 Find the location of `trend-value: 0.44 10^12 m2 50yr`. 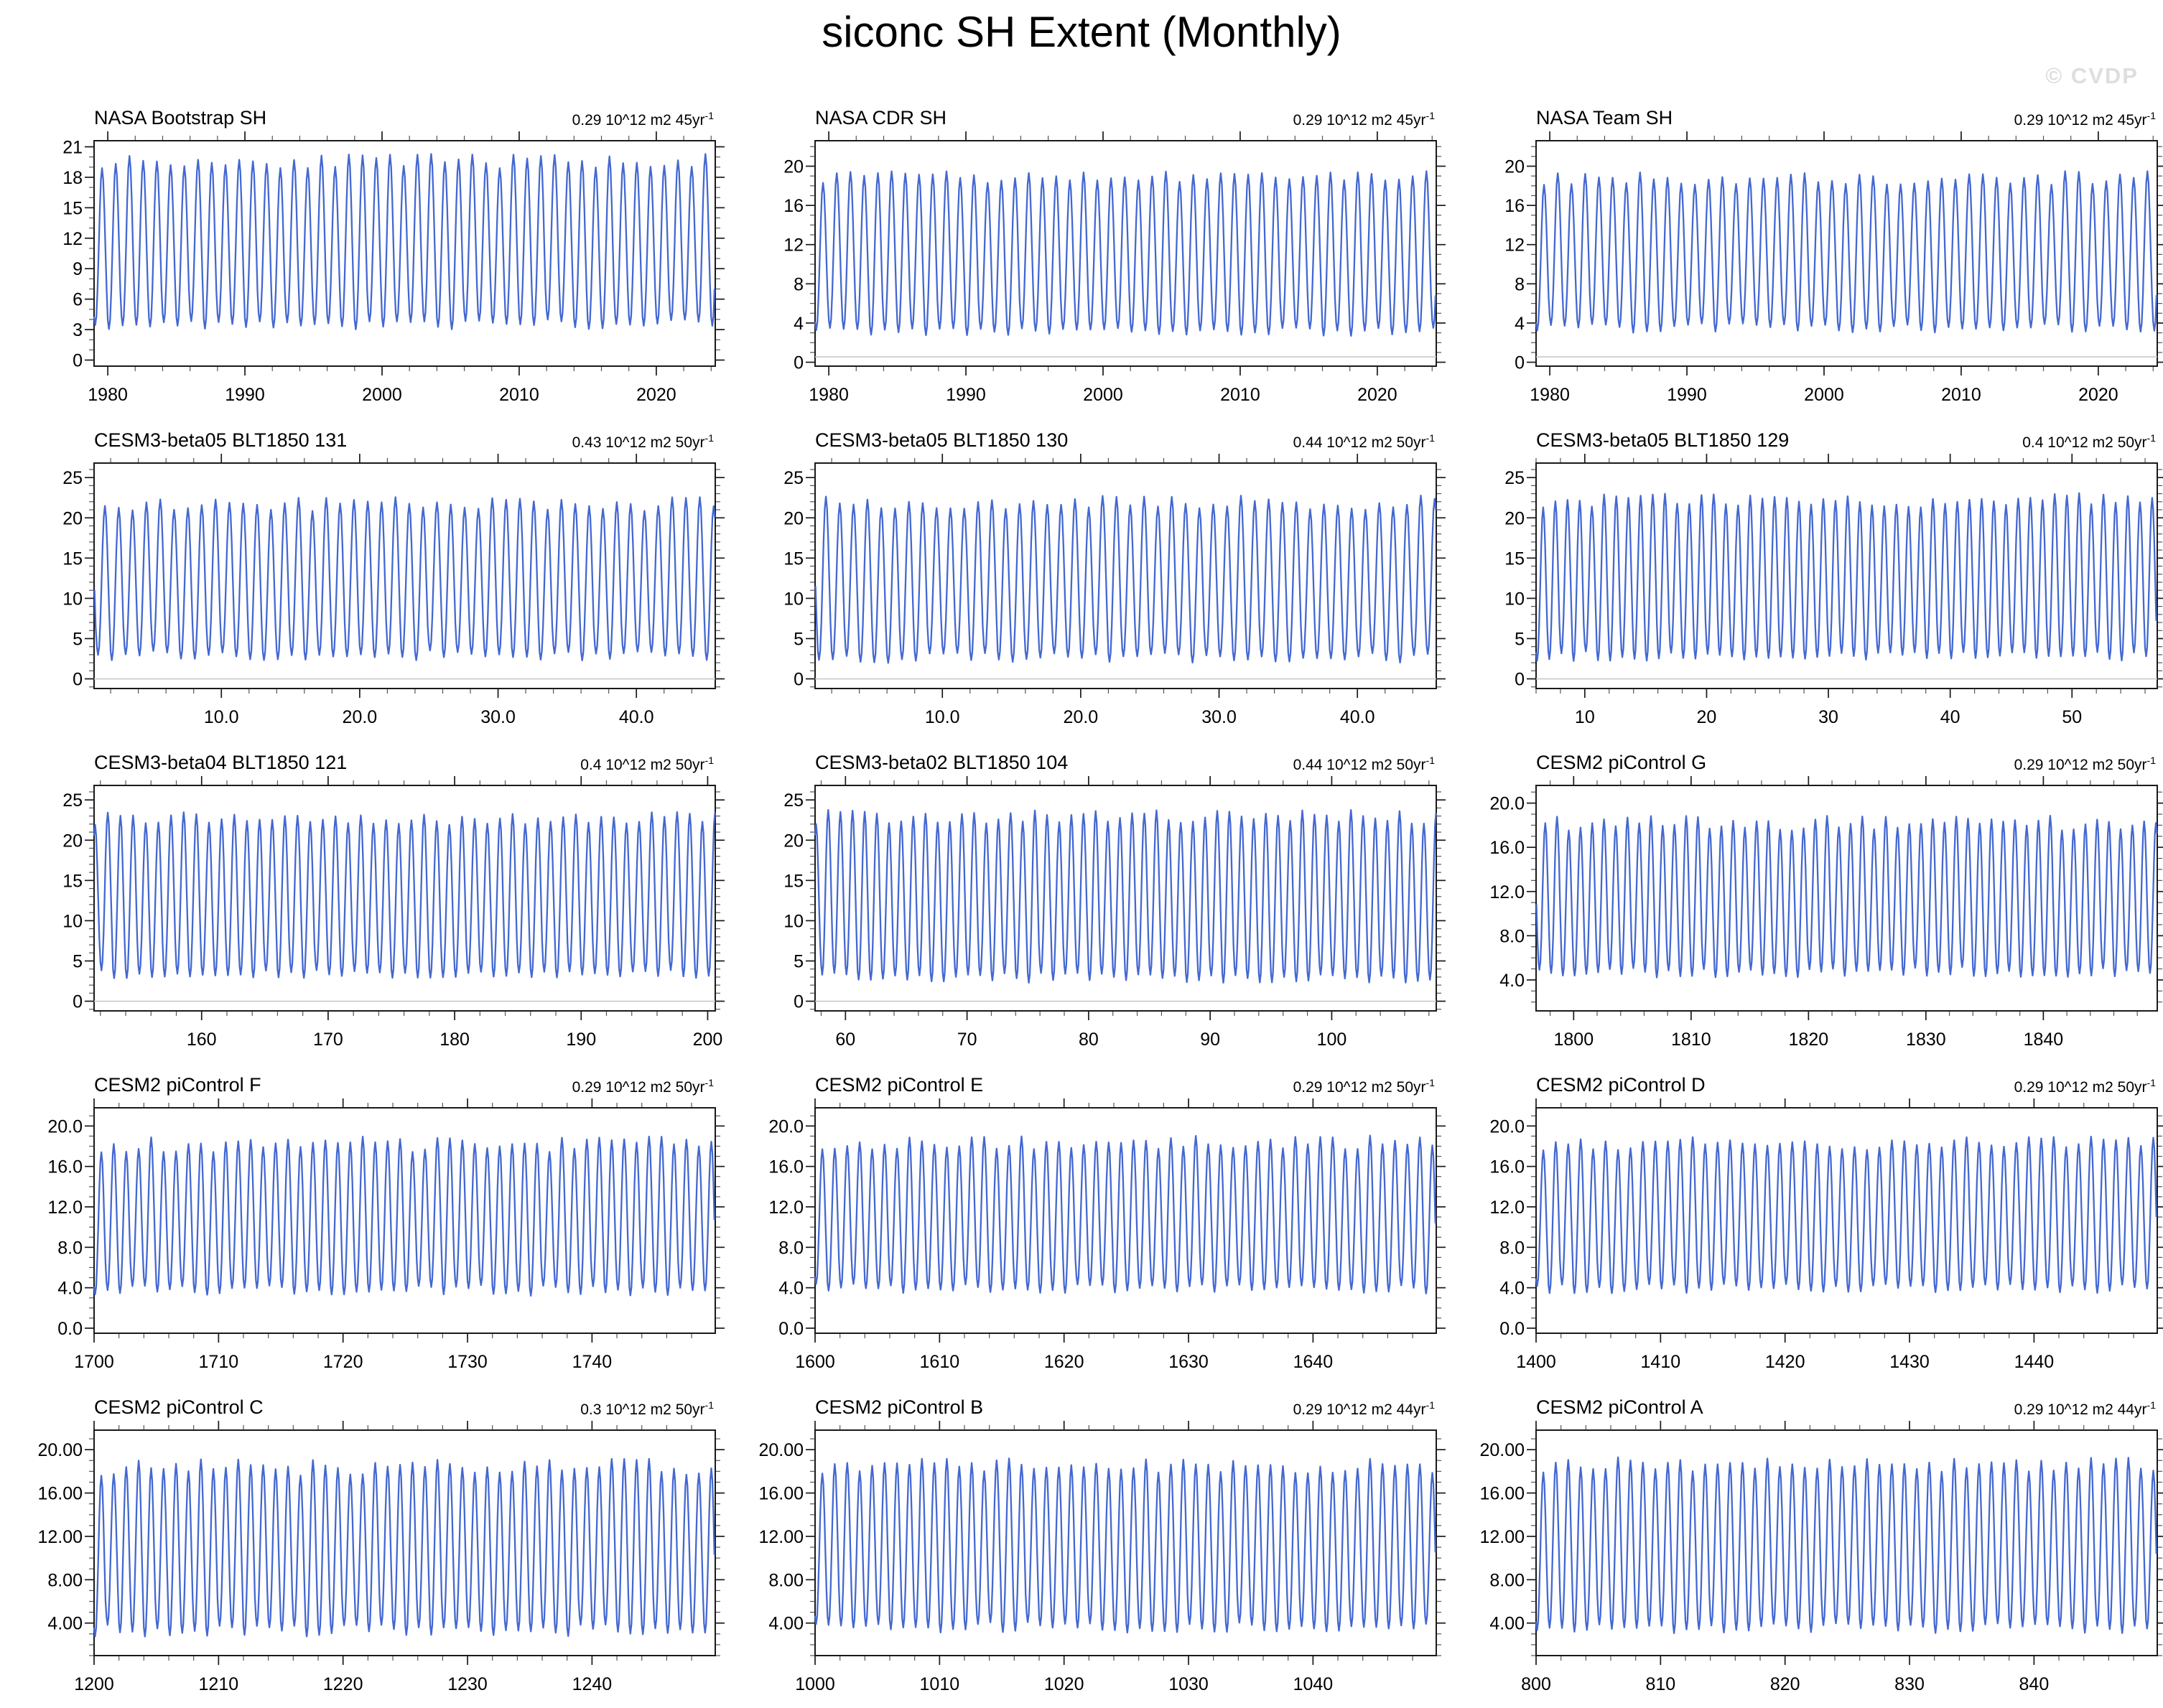

trend-value: 0.44 10^12 m2 50yr is located at coordinates (1359, 765).